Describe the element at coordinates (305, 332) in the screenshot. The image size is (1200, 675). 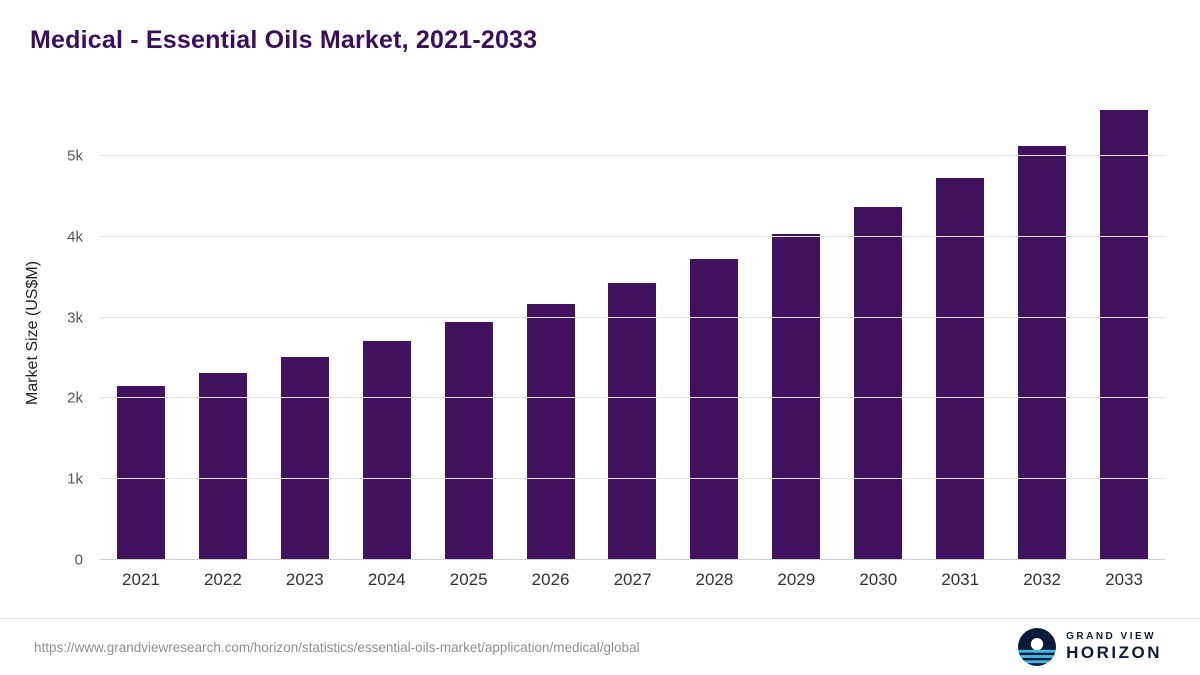
I see `bar-slot-2023` at that location.